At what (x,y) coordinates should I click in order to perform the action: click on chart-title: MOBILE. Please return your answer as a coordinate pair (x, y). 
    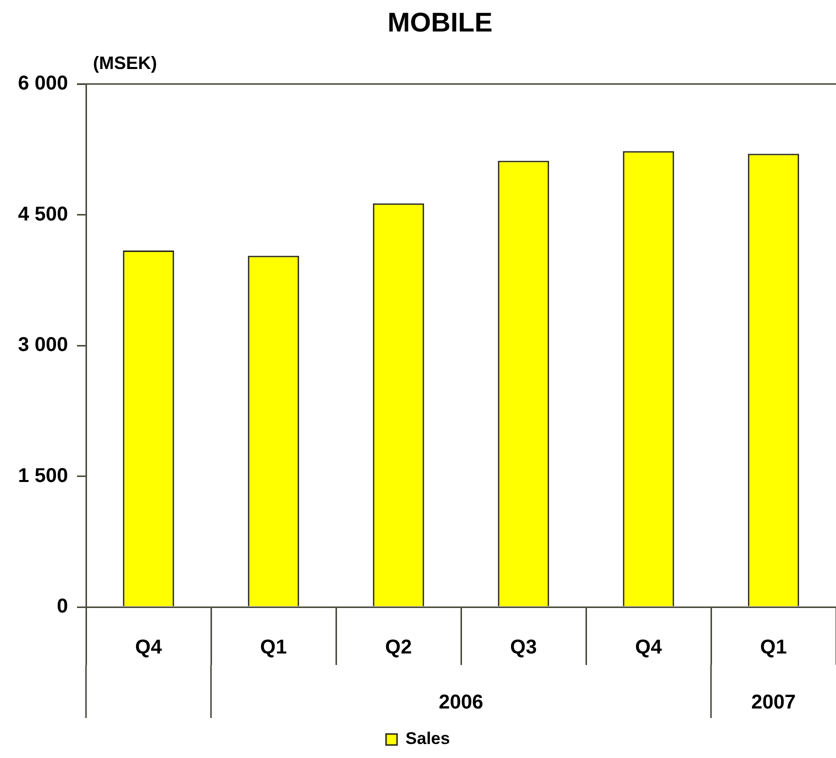
    Looking at the image, I should click on (440, 22).